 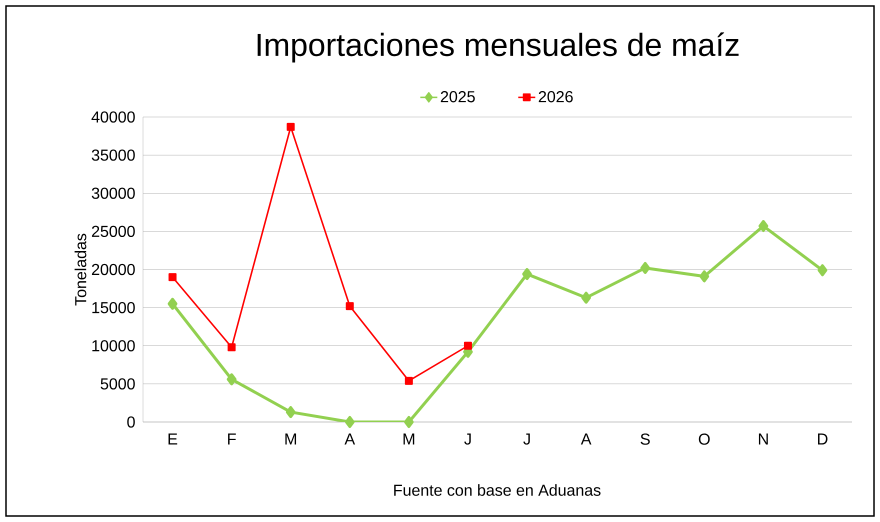 What do you see at coordinates (117, 384) in the screenshot?
I see `y-tick-label: 5000` at bounding box center [117, 384].